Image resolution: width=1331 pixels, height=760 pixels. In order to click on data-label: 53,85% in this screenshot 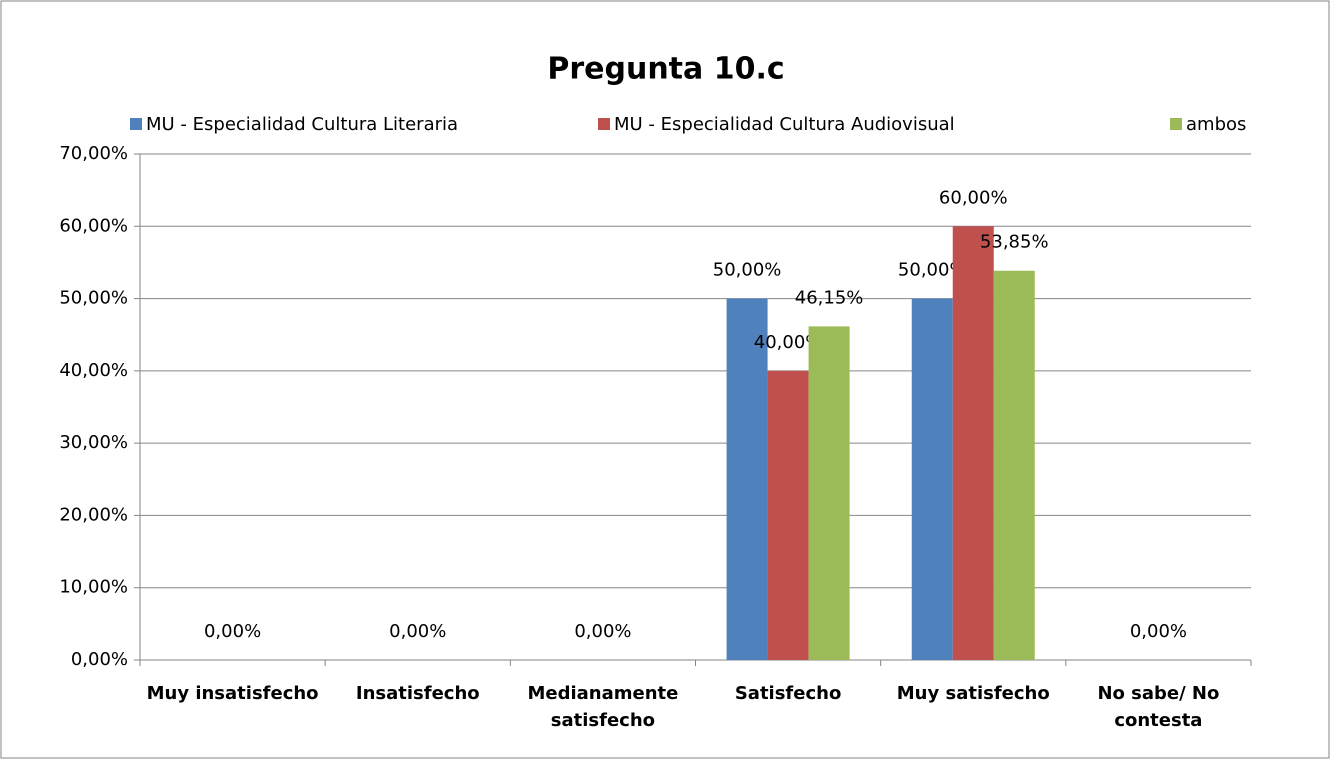, I will do `click(1014, 242)`.